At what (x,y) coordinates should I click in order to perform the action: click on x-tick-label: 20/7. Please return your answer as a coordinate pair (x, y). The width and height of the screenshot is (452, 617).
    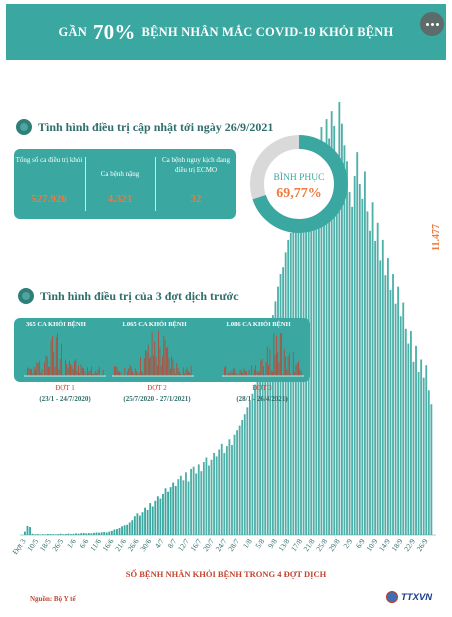
    Looking at the image, I should click on (208, 545).